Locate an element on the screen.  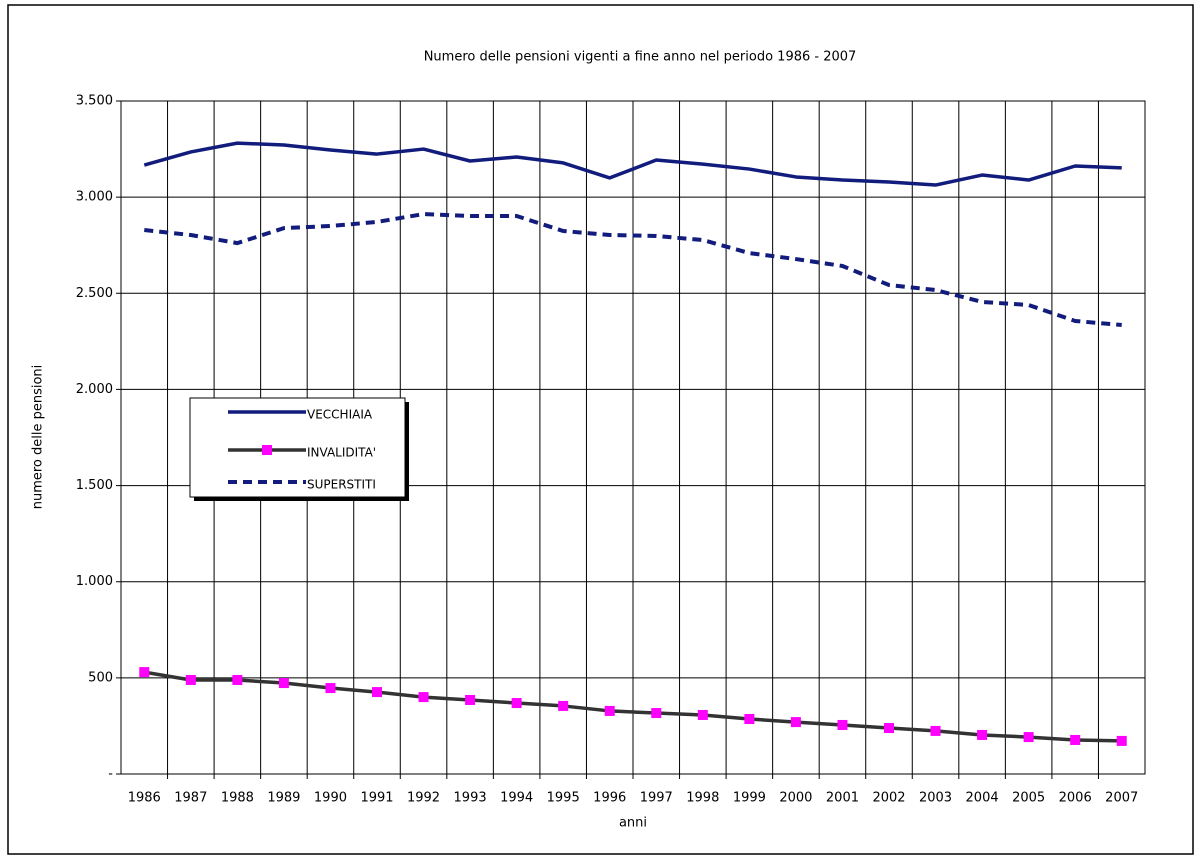
x-tick-label: 2001 is located at coordinates (842, 798).